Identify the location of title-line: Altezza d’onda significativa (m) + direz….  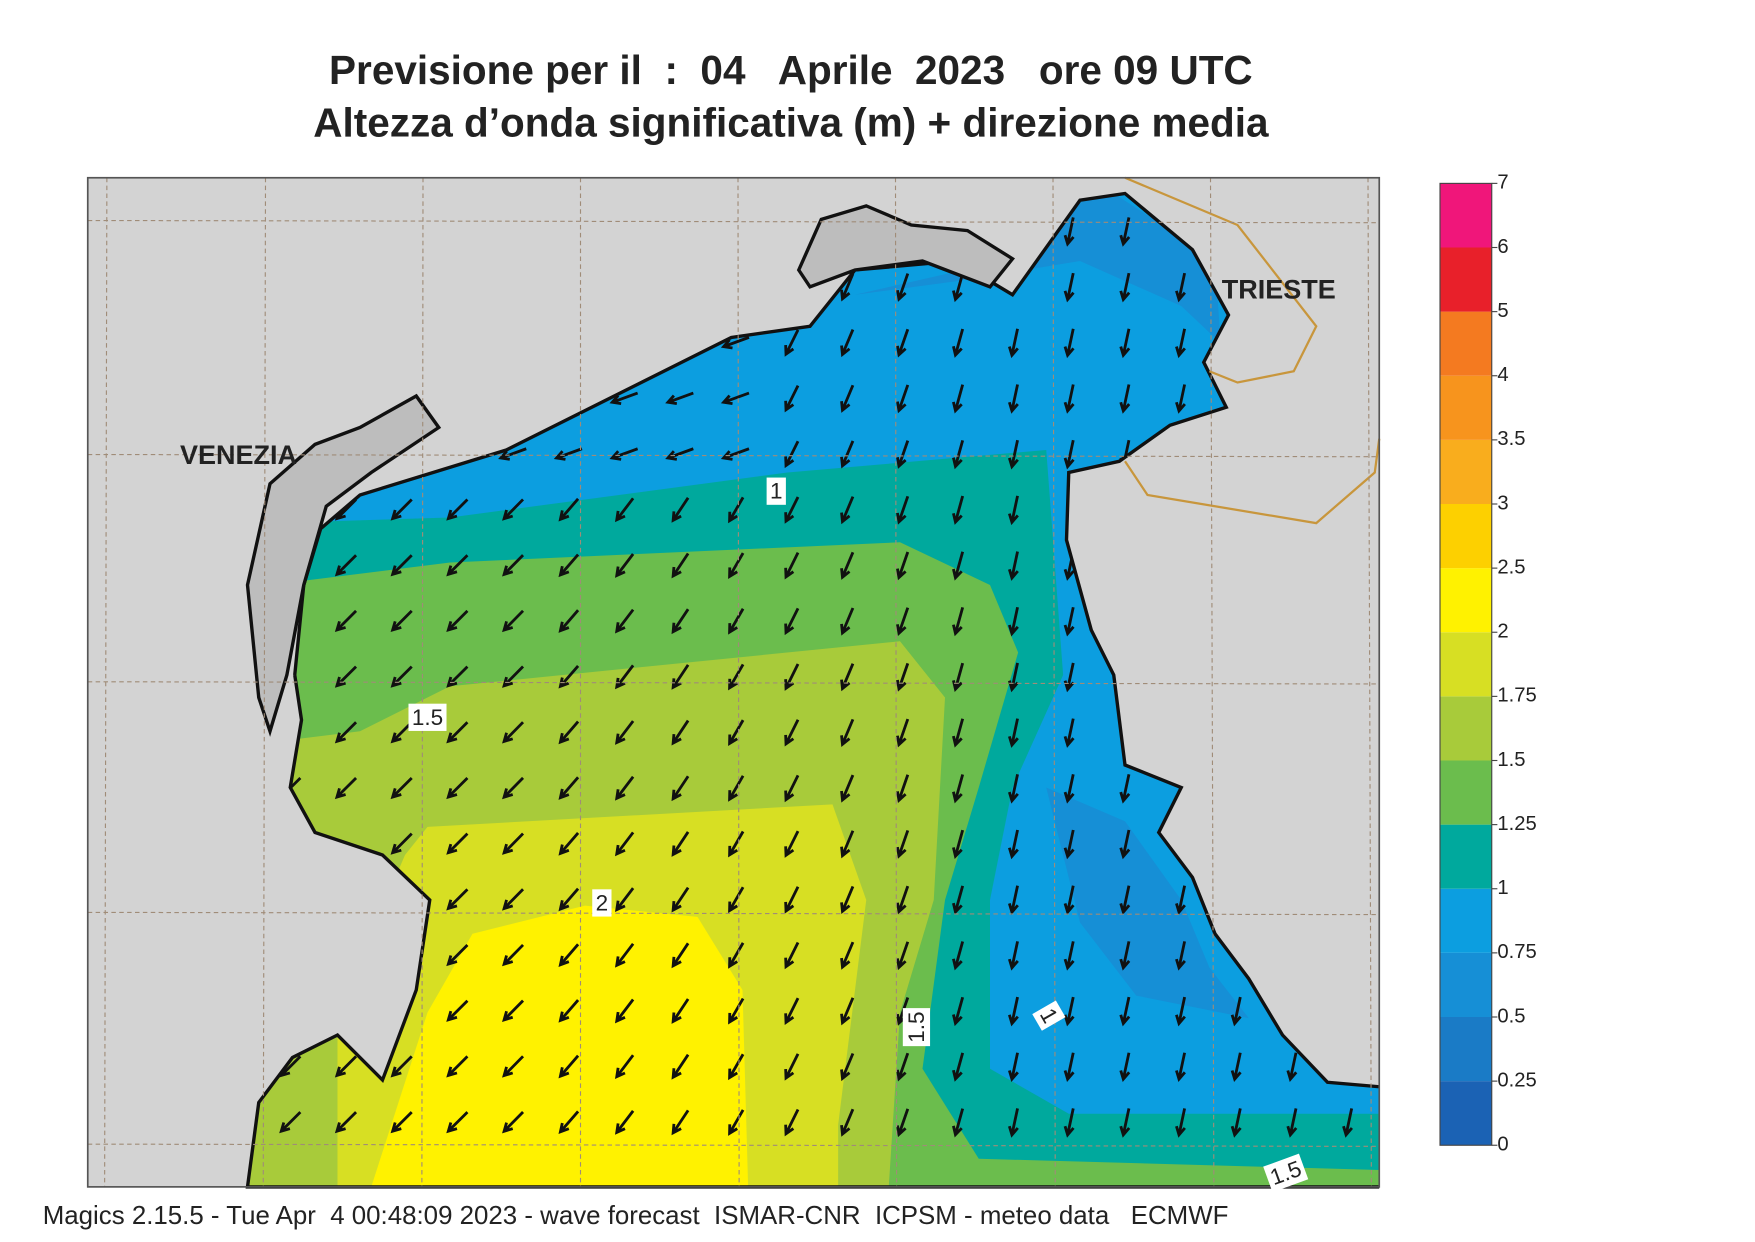
(791, 123).